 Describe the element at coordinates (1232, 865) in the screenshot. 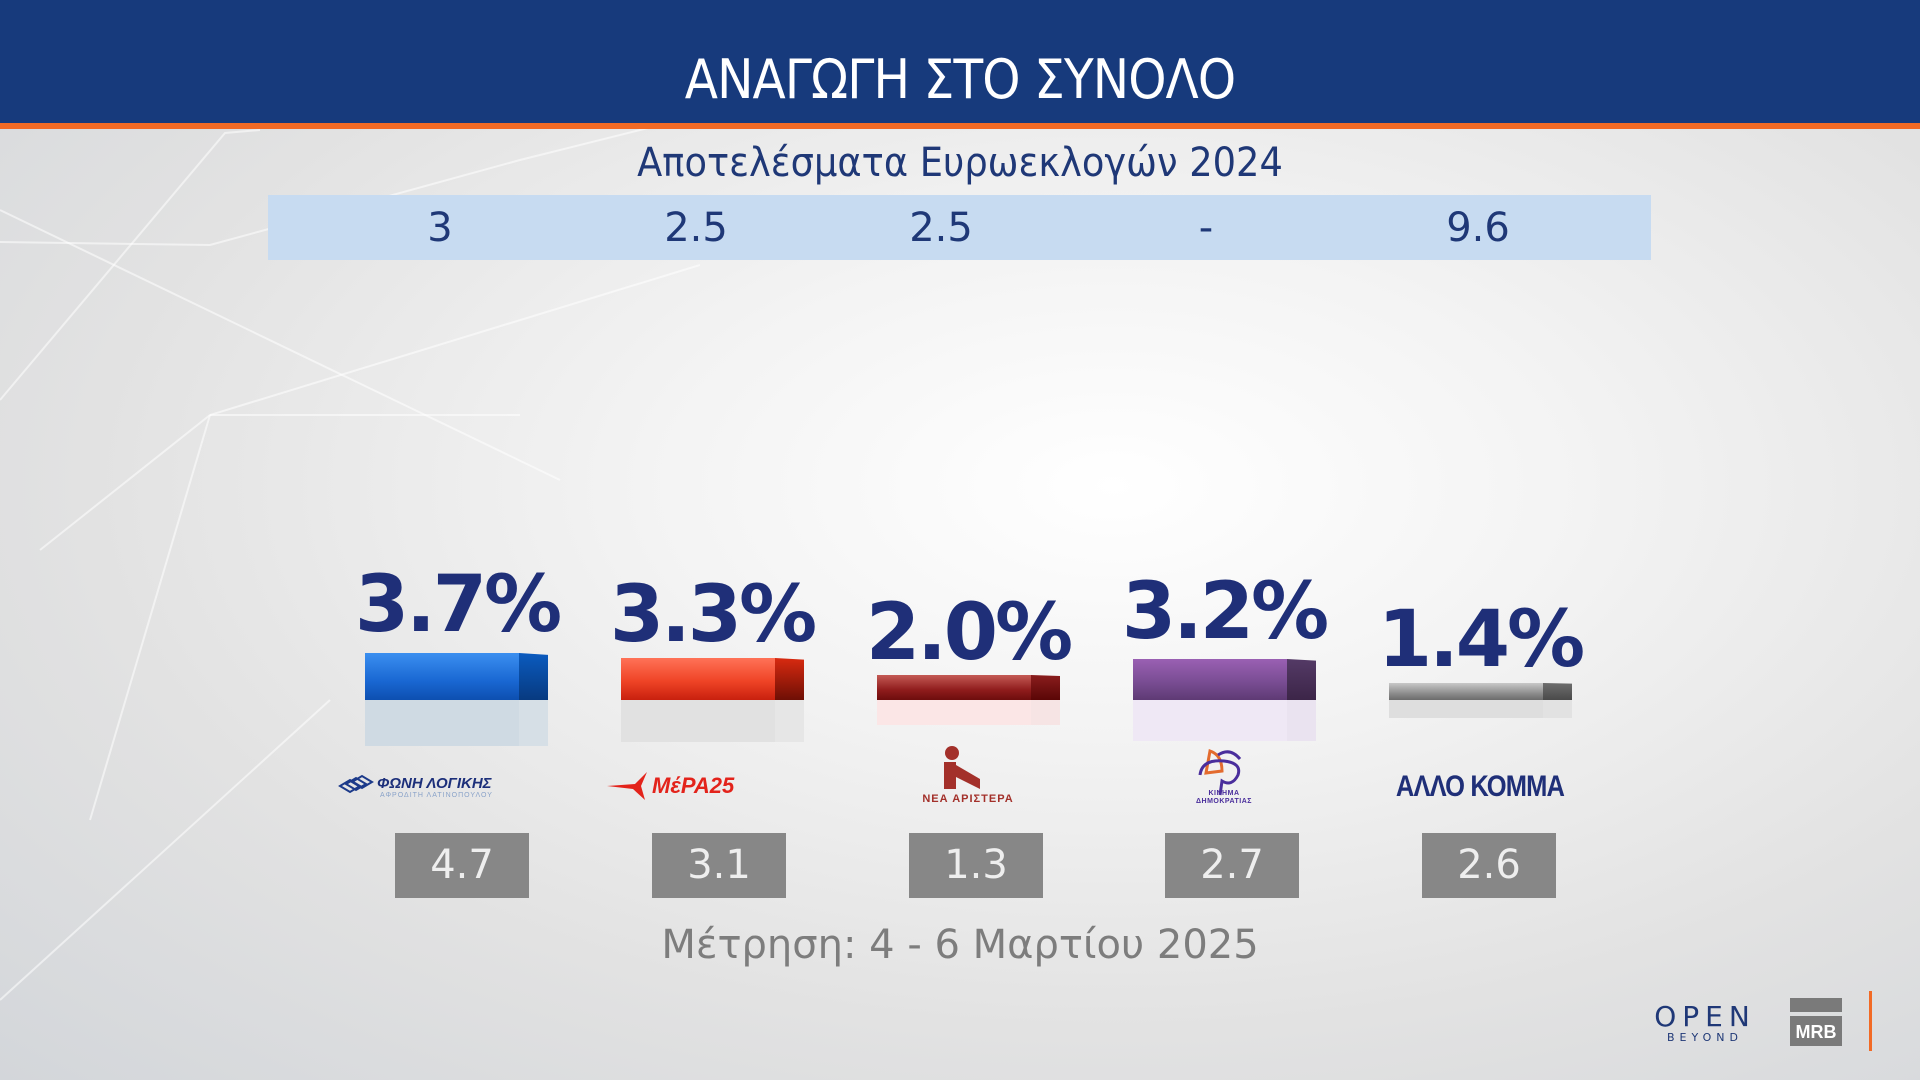

I see `previous-poll-value: 2.7` at that location.